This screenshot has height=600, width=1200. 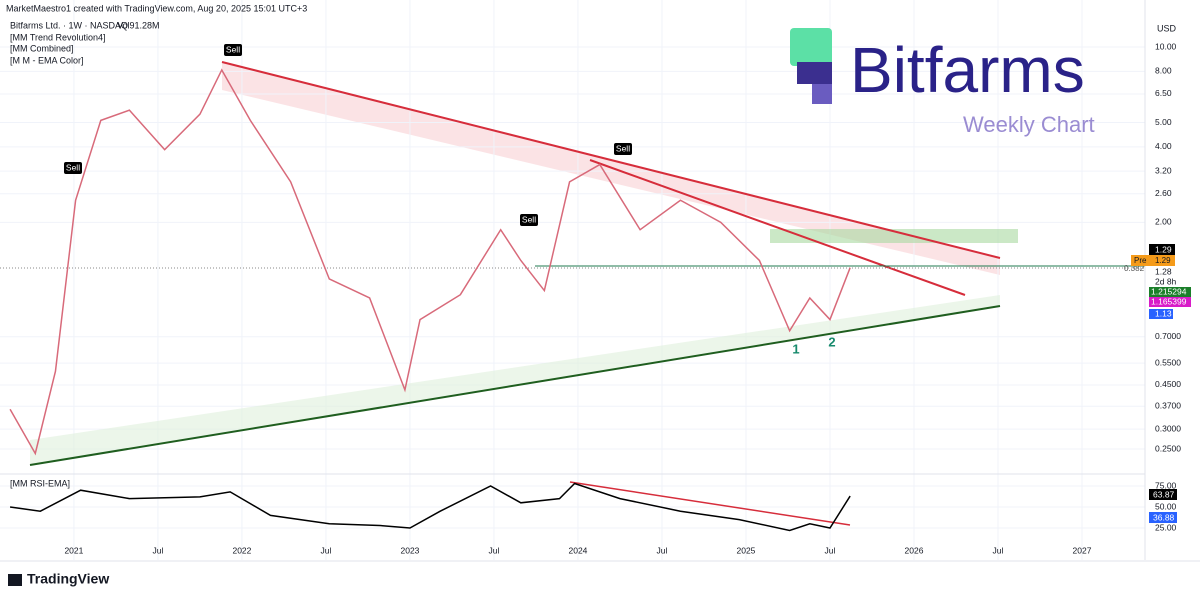 What do you see at coordinates (1163, 260) in the screenshot?
I see `pre-price: 1.29` at bounding box center [1163, 260].